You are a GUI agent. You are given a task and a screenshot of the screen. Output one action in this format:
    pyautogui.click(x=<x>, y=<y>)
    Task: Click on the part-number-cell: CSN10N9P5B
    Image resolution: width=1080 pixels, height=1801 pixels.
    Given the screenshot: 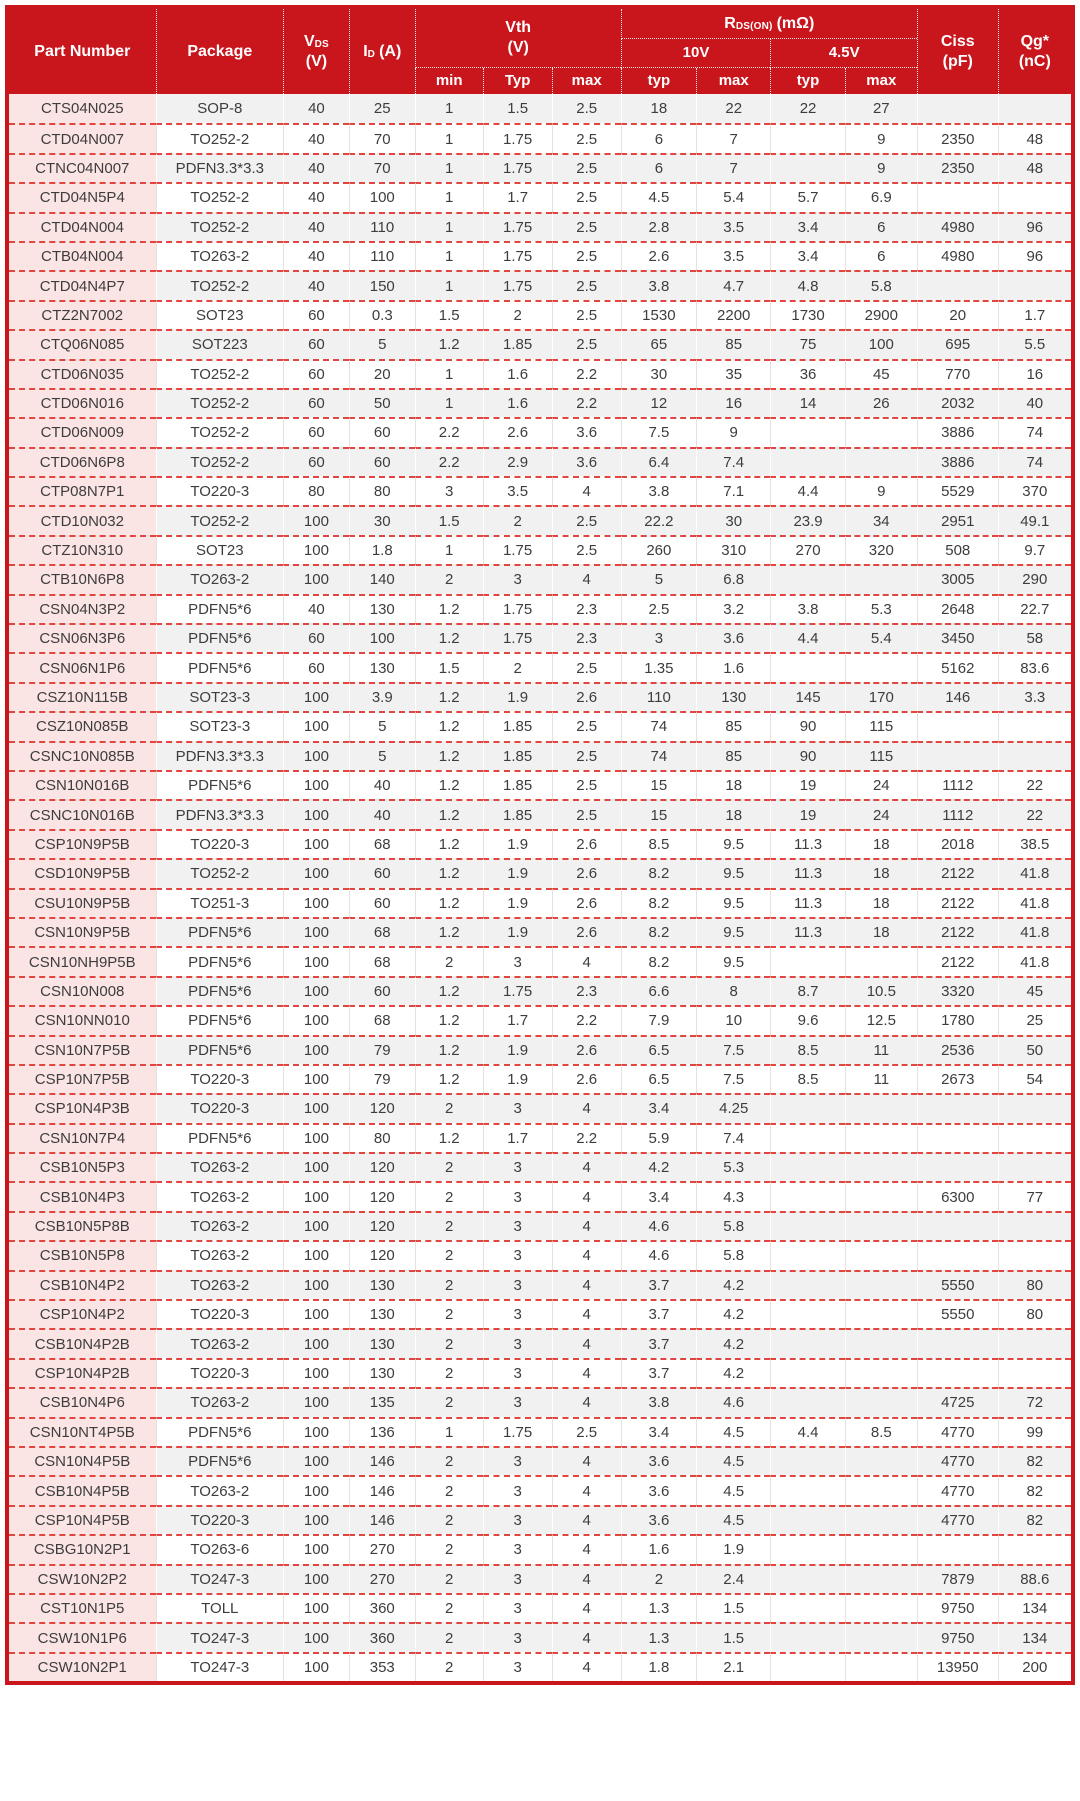 What is the action you would take?
    pyautogui.click(x=82, y=931)
    